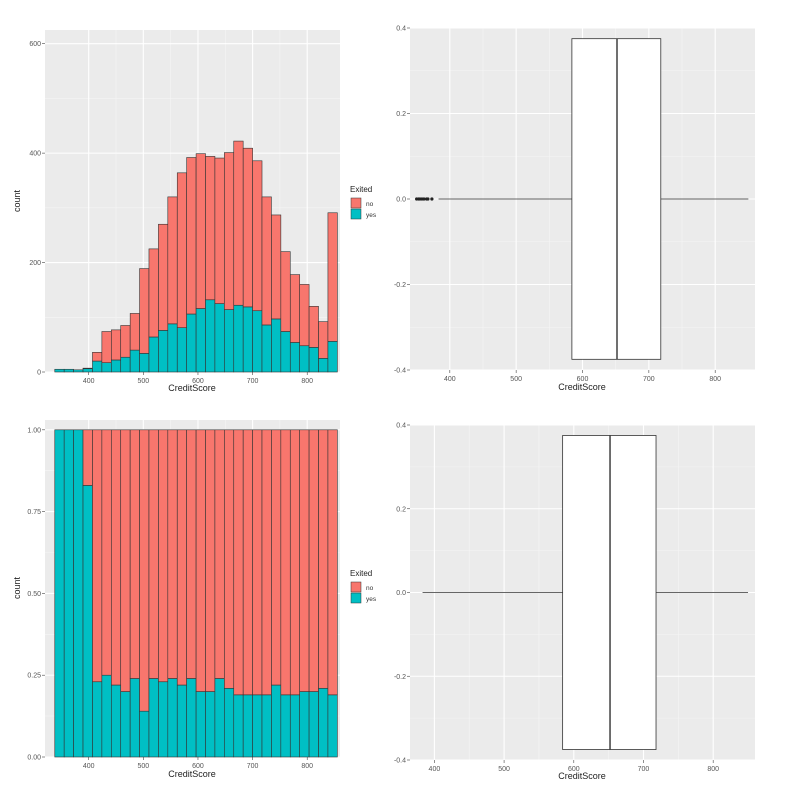 The image size is (800, 800). I want to click on y-tick-label: 0.75, so click(34, 512).